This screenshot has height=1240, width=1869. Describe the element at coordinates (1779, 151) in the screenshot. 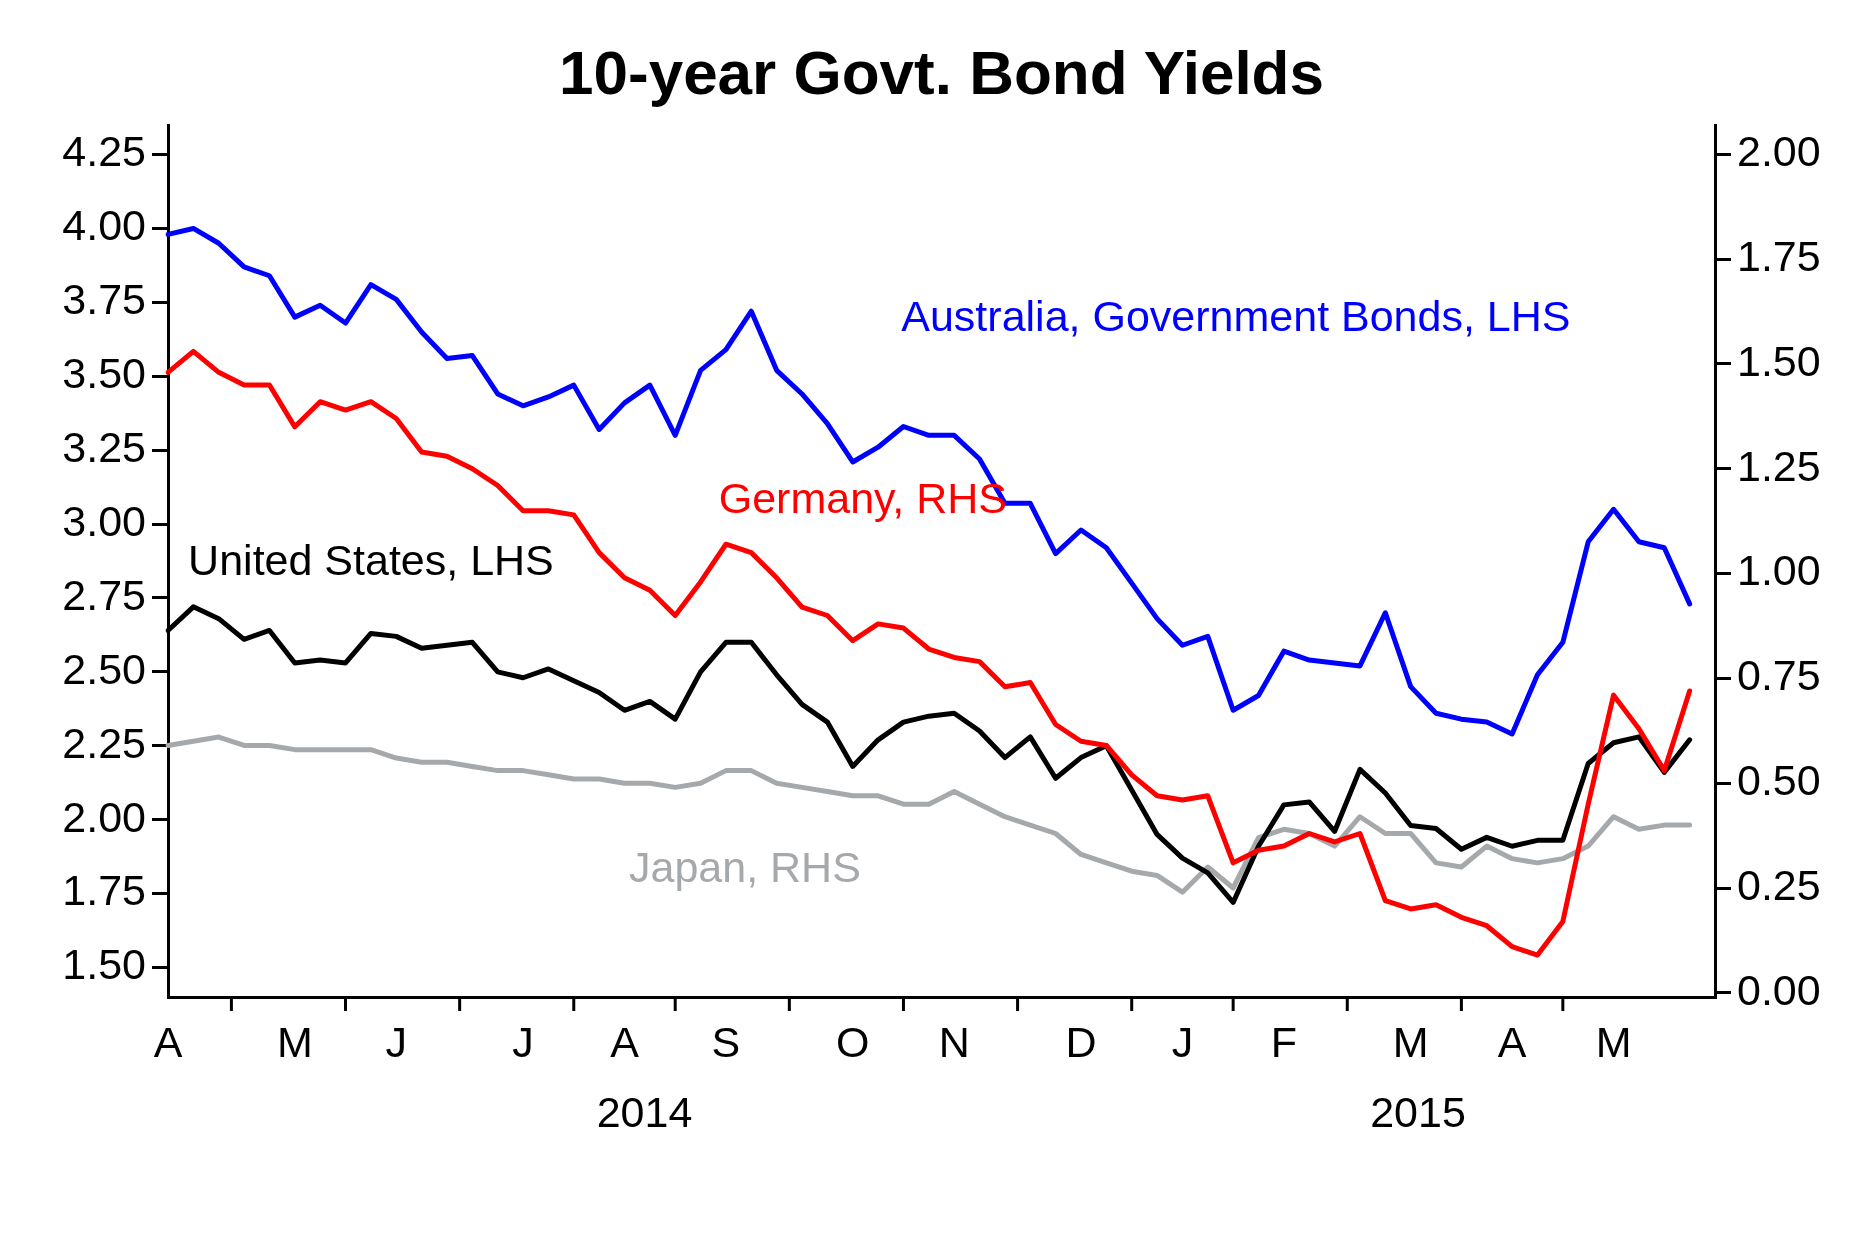

I see `y2-tick-label: 2.00` at that location.